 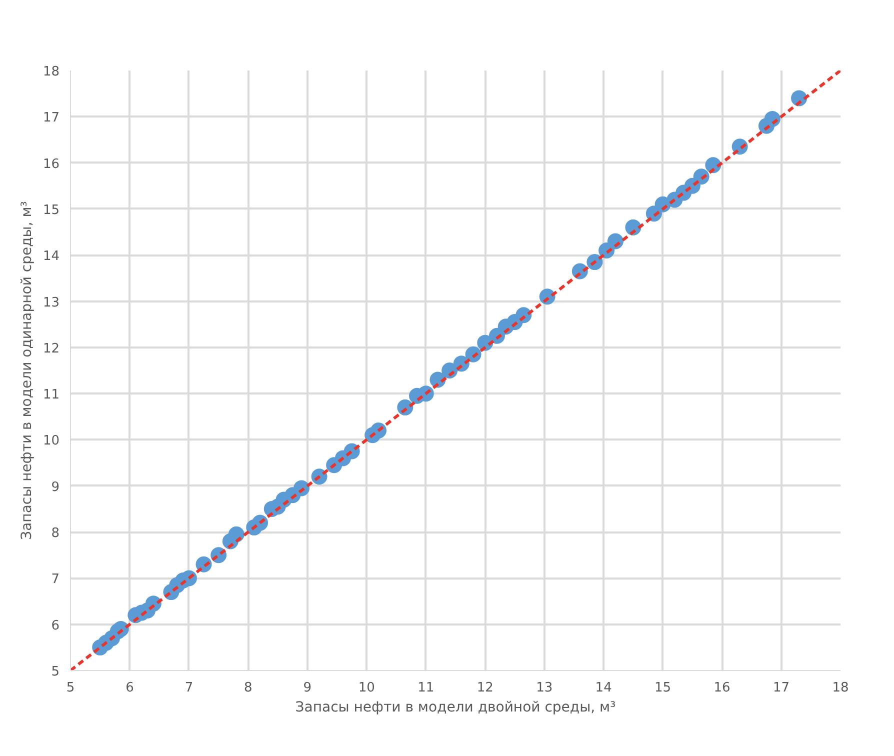 What do you see at coordinates (307, 688) in the screenshot?
I see `x-tick-label: 9` at bounding box center [307, 688].